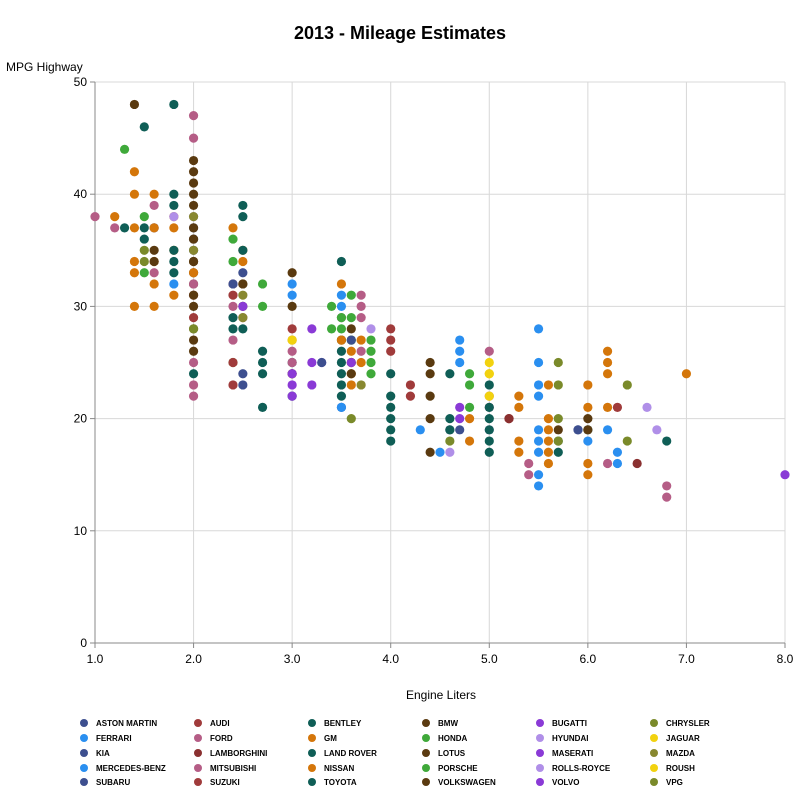  Describe the element at coordinates (460, 430) in the screenshot. I see `point-aston-martin` at that location.